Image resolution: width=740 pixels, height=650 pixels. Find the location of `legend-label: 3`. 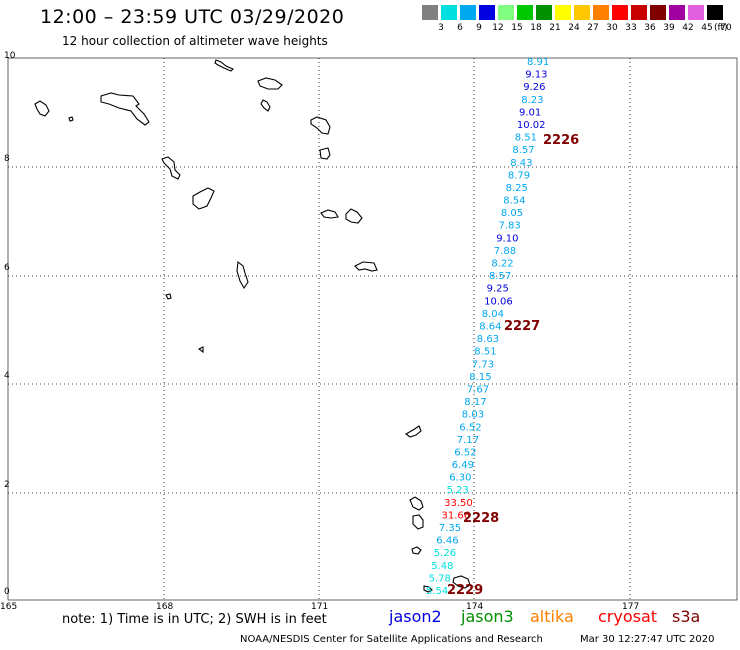

legend-label: 3 is located at coordinates (441, 28).